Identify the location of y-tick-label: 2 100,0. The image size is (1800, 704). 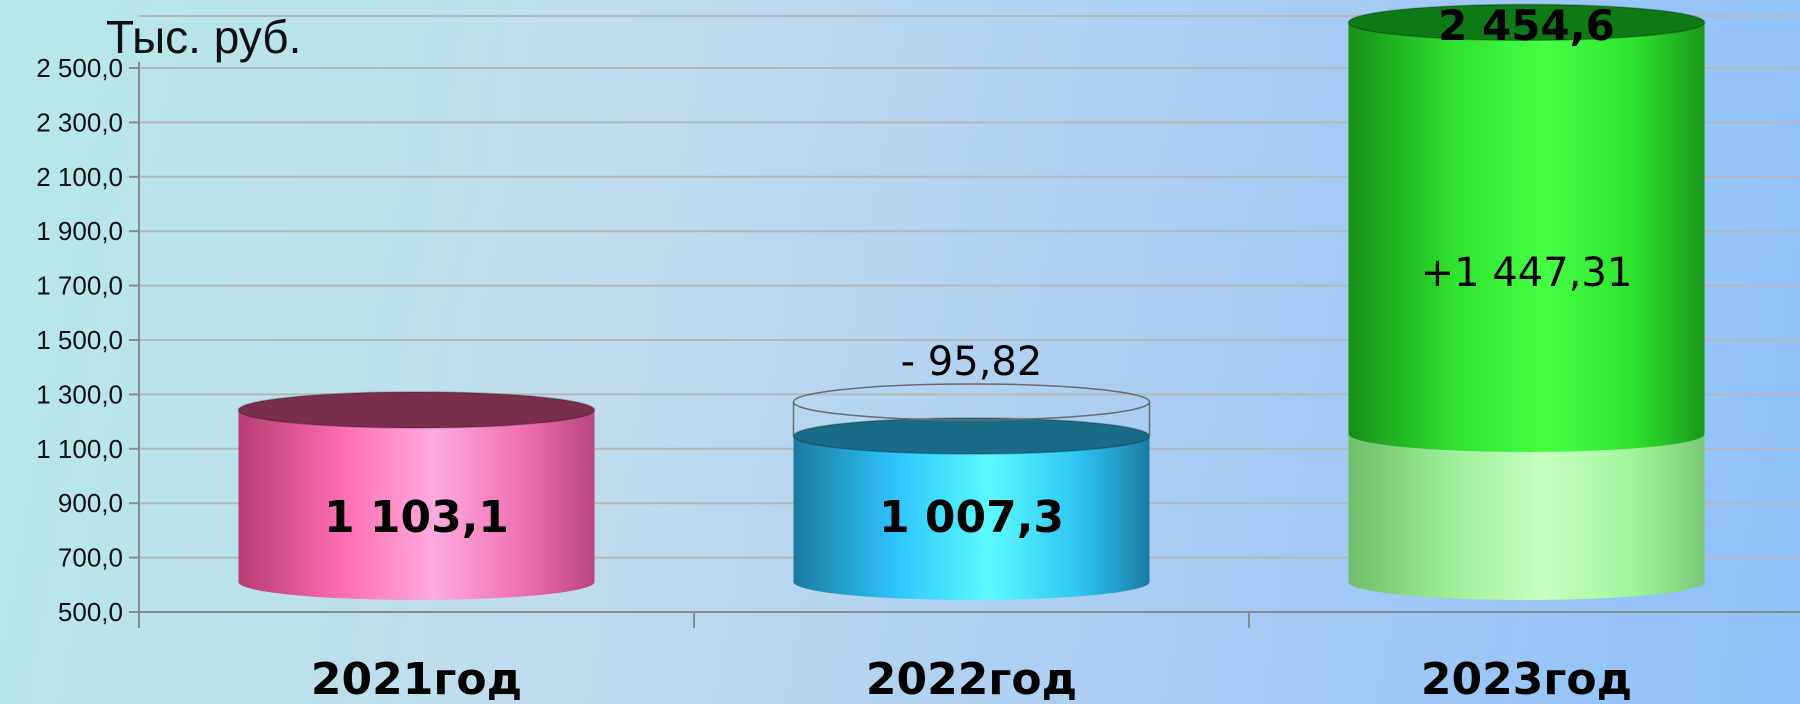
(79, 177).